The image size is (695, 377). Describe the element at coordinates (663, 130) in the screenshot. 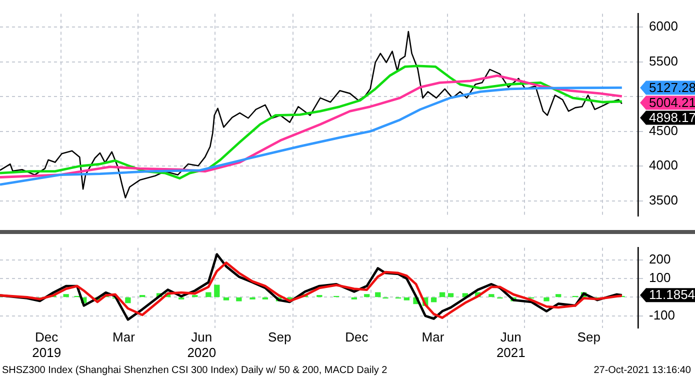

I see `y-tick-label: 4500` at that location.